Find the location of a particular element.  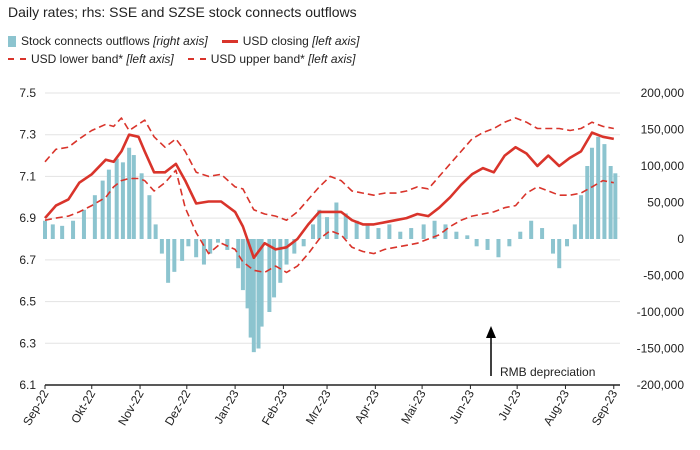

annotation-group: RMB depreciation is located at coordinates (540, 352).